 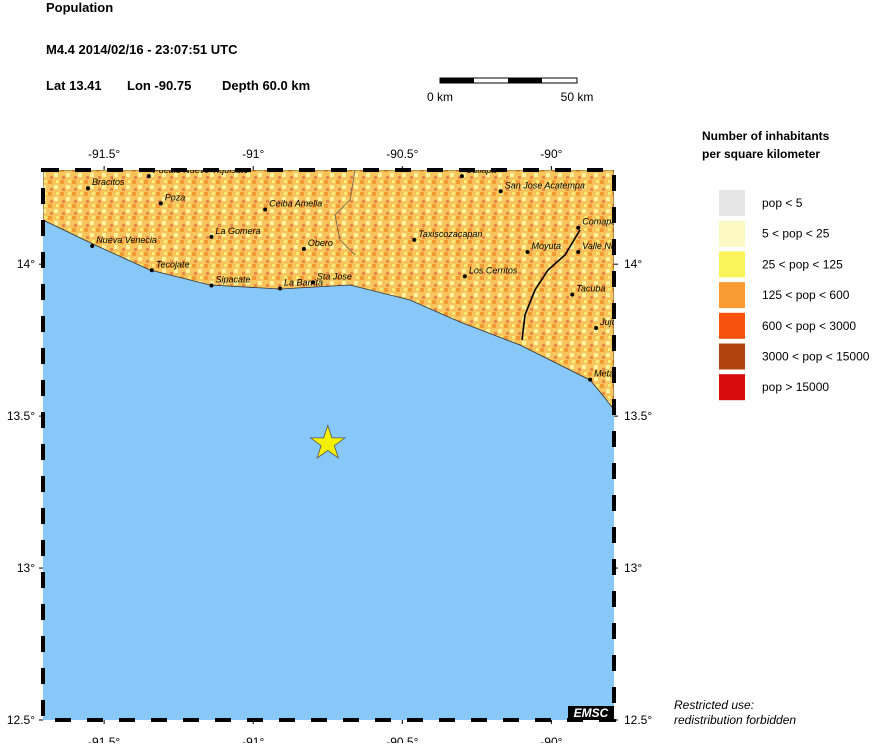 What do you see at coordinates (74, 85) in the screenshot?
I see `lat: Lat 13.41` at bounding box center [74, 85].